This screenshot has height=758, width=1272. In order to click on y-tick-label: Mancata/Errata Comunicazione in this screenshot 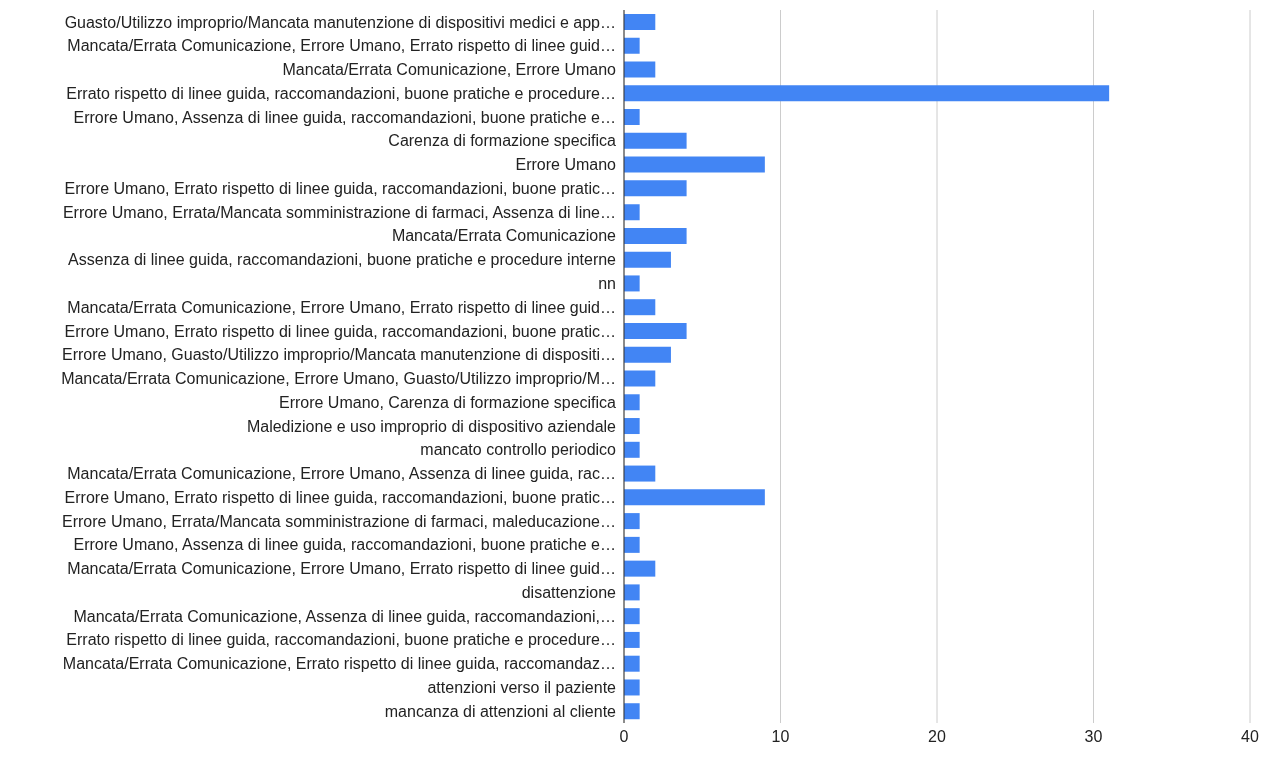, I will do `click(504, 236)`.